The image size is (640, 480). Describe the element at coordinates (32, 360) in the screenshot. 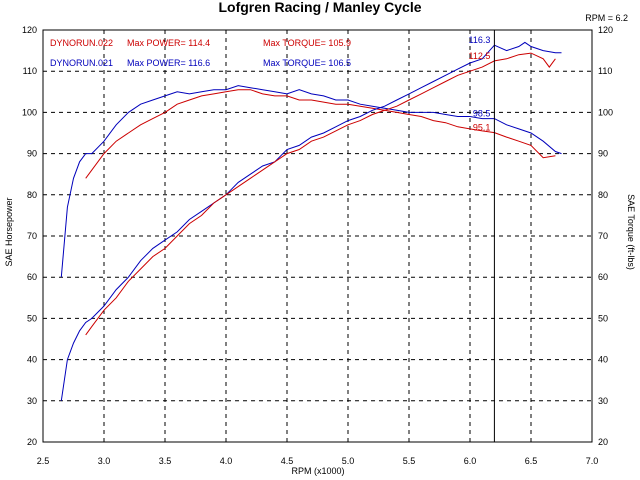

I see `y-tick-label-left: 40` at that location.